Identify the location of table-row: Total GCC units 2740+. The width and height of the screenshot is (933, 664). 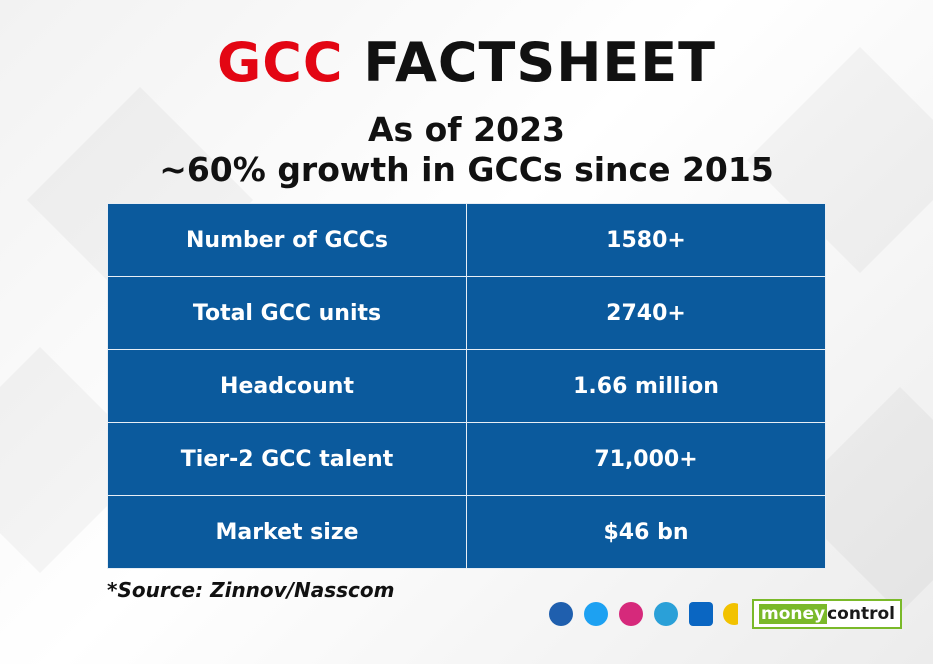
(466, 313).